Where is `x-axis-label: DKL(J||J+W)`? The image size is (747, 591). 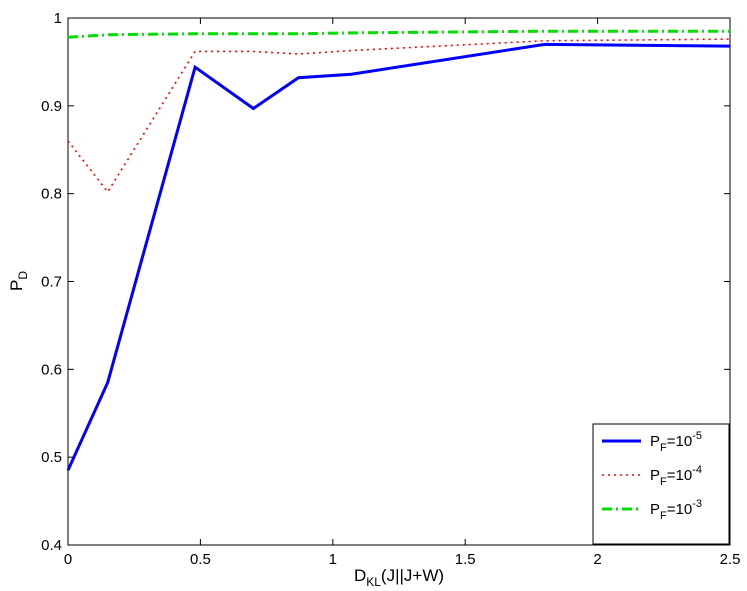
x-axis-label: DKL(J||J+W) is located at coordinates (399, 577).